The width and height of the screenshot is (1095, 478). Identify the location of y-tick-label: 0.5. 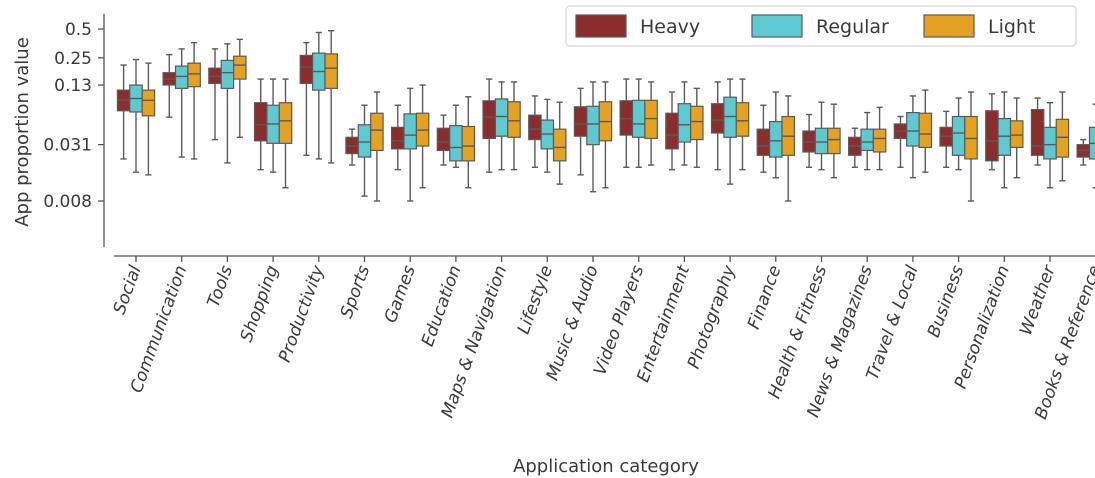
(78, 30).